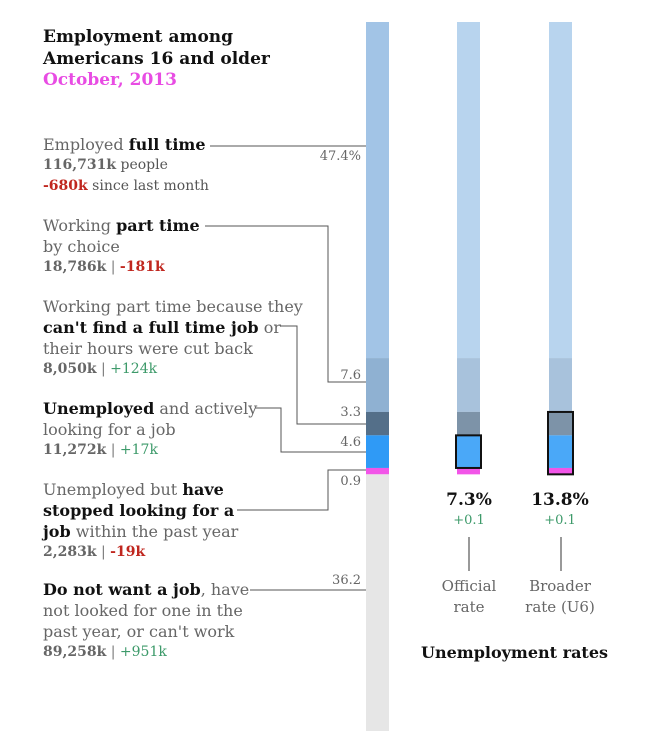  What do you see at coordinates (560, 190) in the screenshot?
I see `broader-column-full-time` at bounding box center [560, 190].